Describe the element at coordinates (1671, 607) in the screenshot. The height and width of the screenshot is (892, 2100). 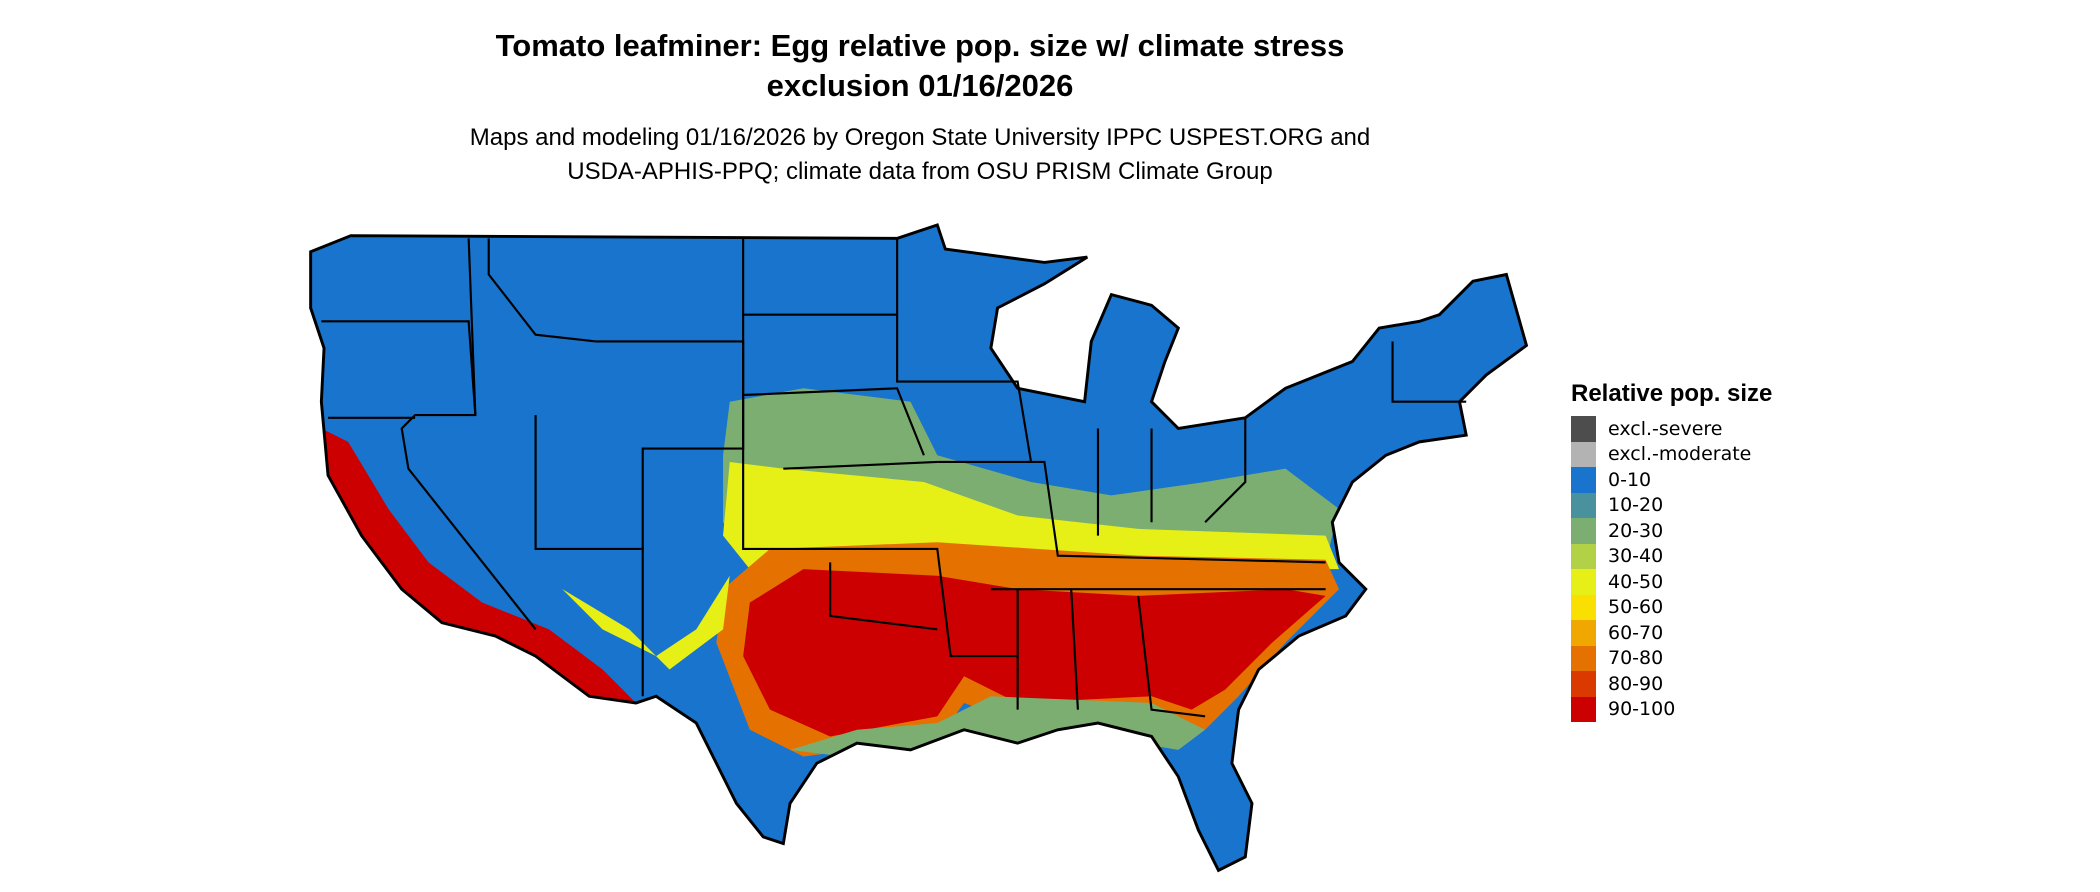
I see `legend-item: 50-60` at that location.